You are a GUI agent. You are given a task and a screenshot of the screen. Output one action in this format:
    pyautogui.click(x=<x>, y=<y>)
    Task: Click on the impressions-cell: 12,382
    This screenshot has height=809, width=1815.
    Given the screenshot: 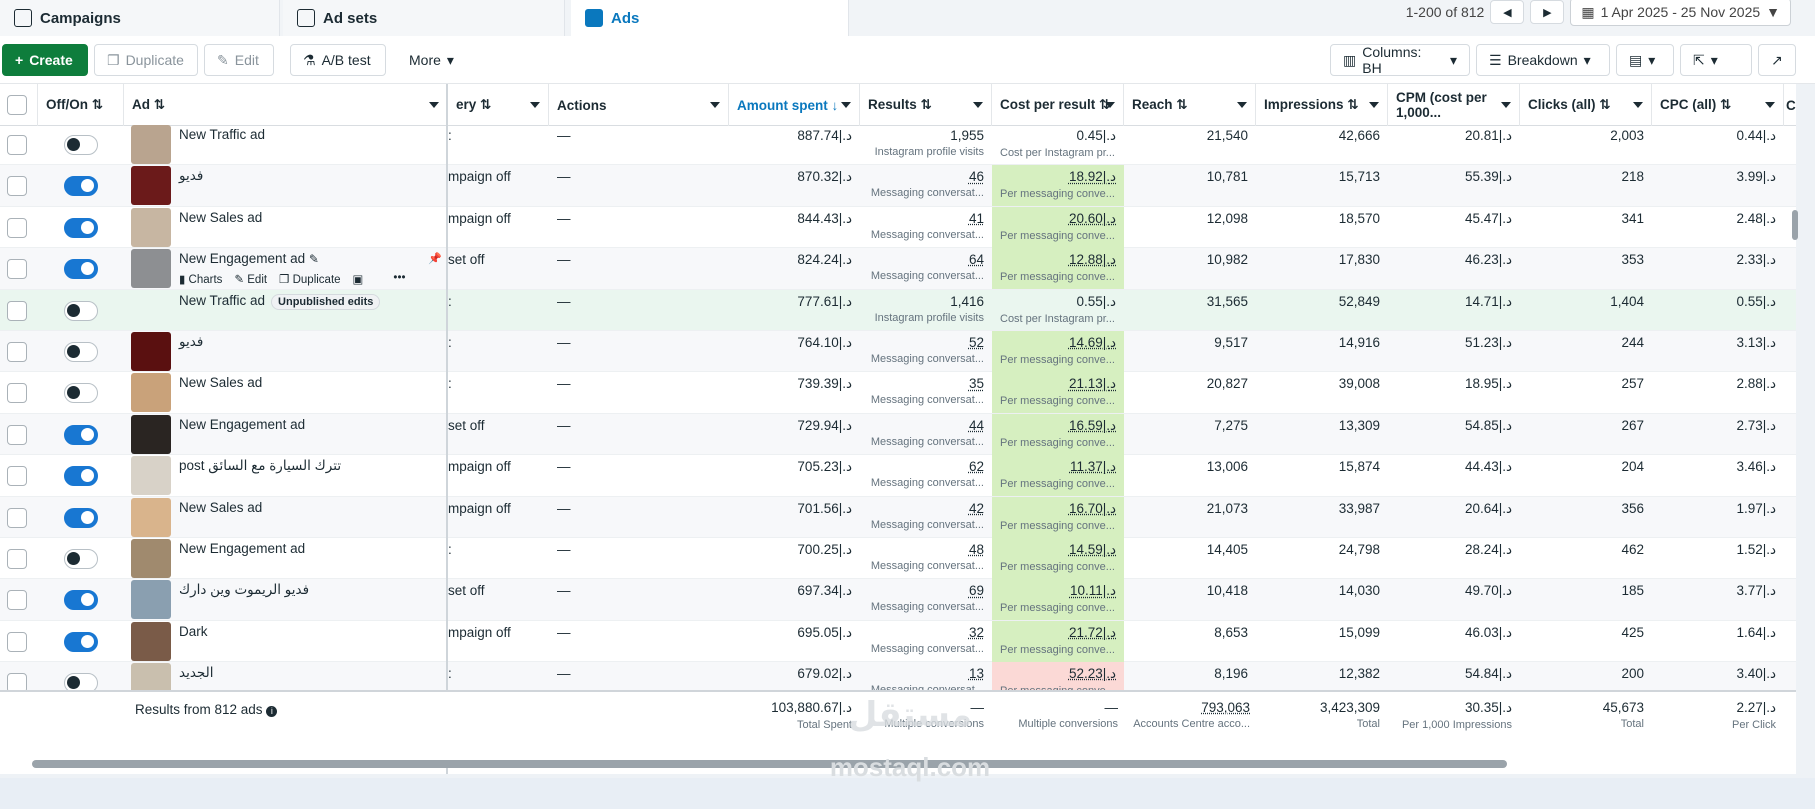 What is the action you would take?
    pyautogui.click(x=1359, y=674)
    